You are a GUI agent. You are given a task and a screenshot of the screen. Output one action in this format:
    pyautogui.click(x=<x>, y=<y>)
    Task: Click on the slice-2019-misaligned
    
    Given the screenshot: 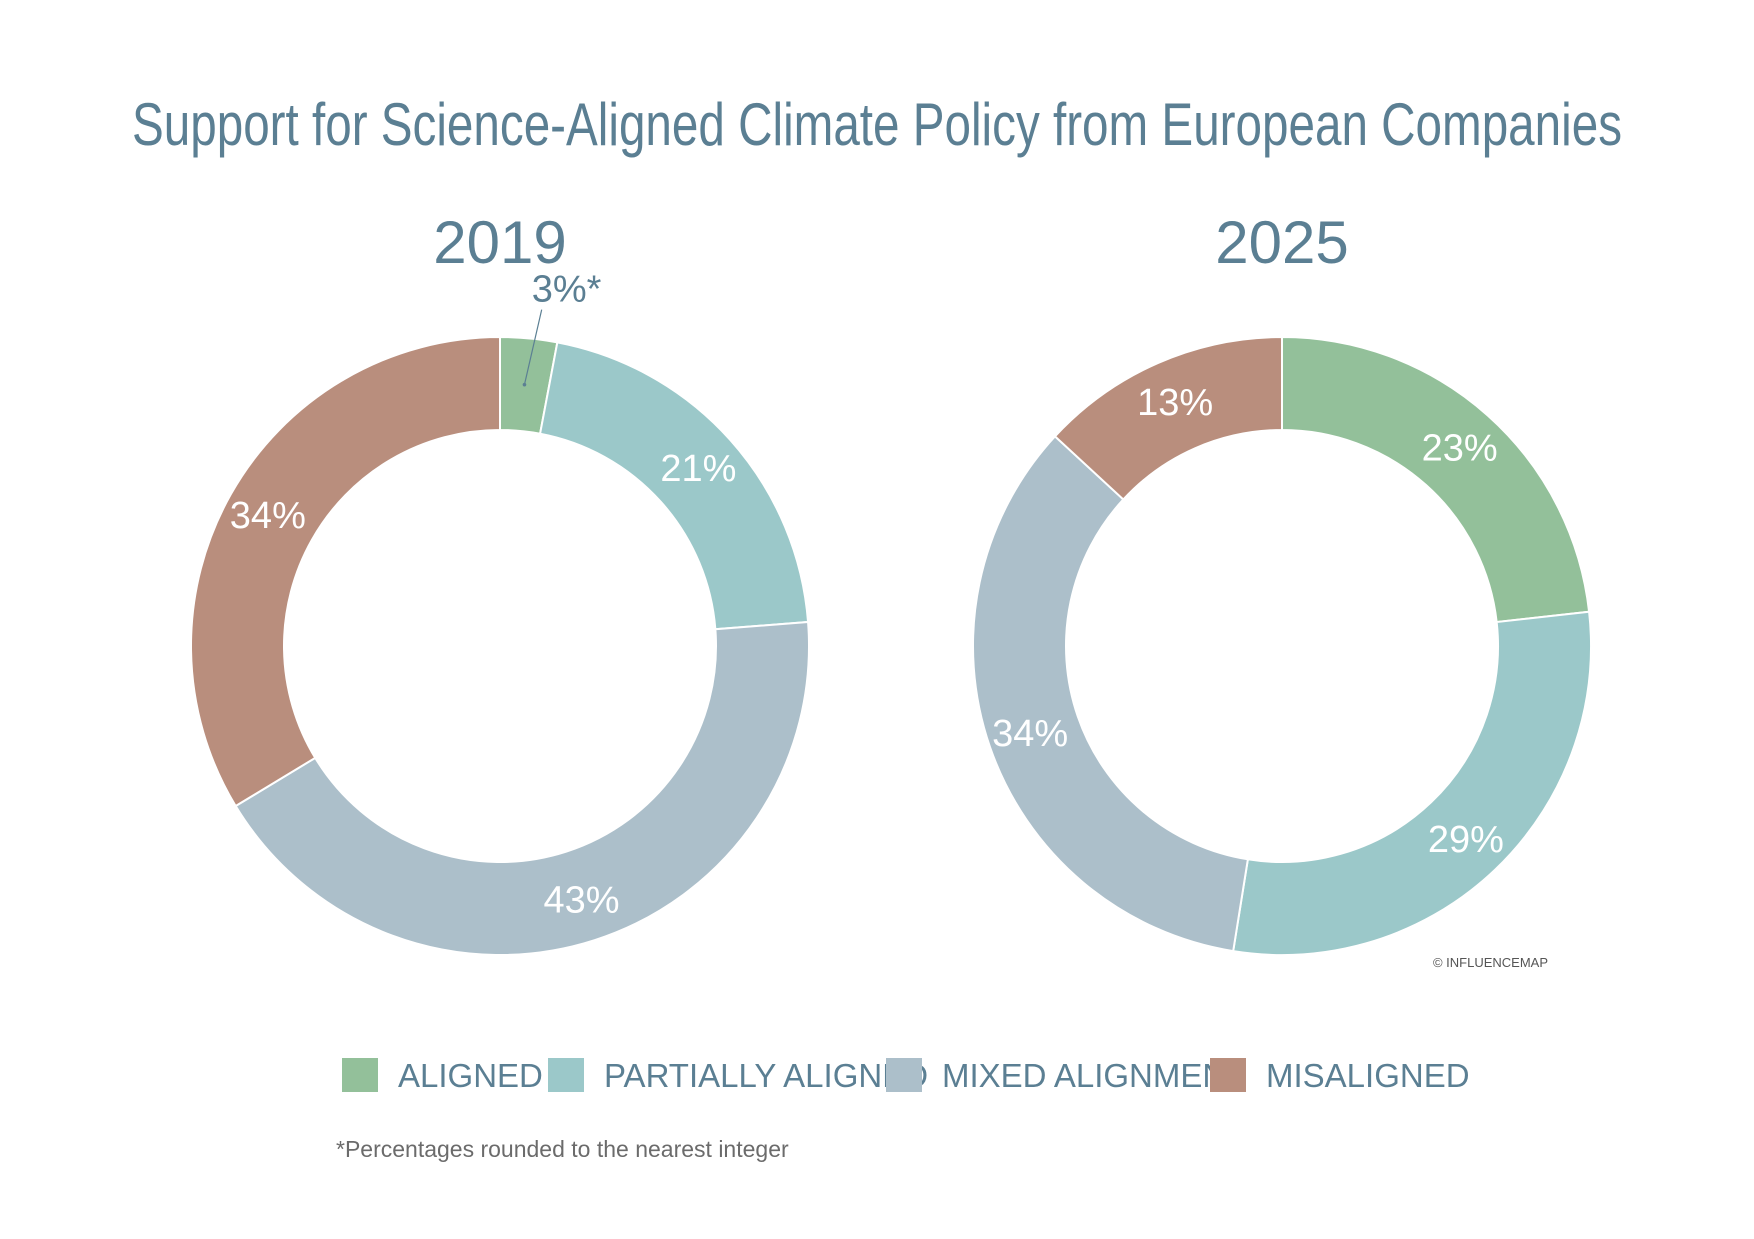 What is the action you would take?
    pyautogui.click(x=345, y=571)
    